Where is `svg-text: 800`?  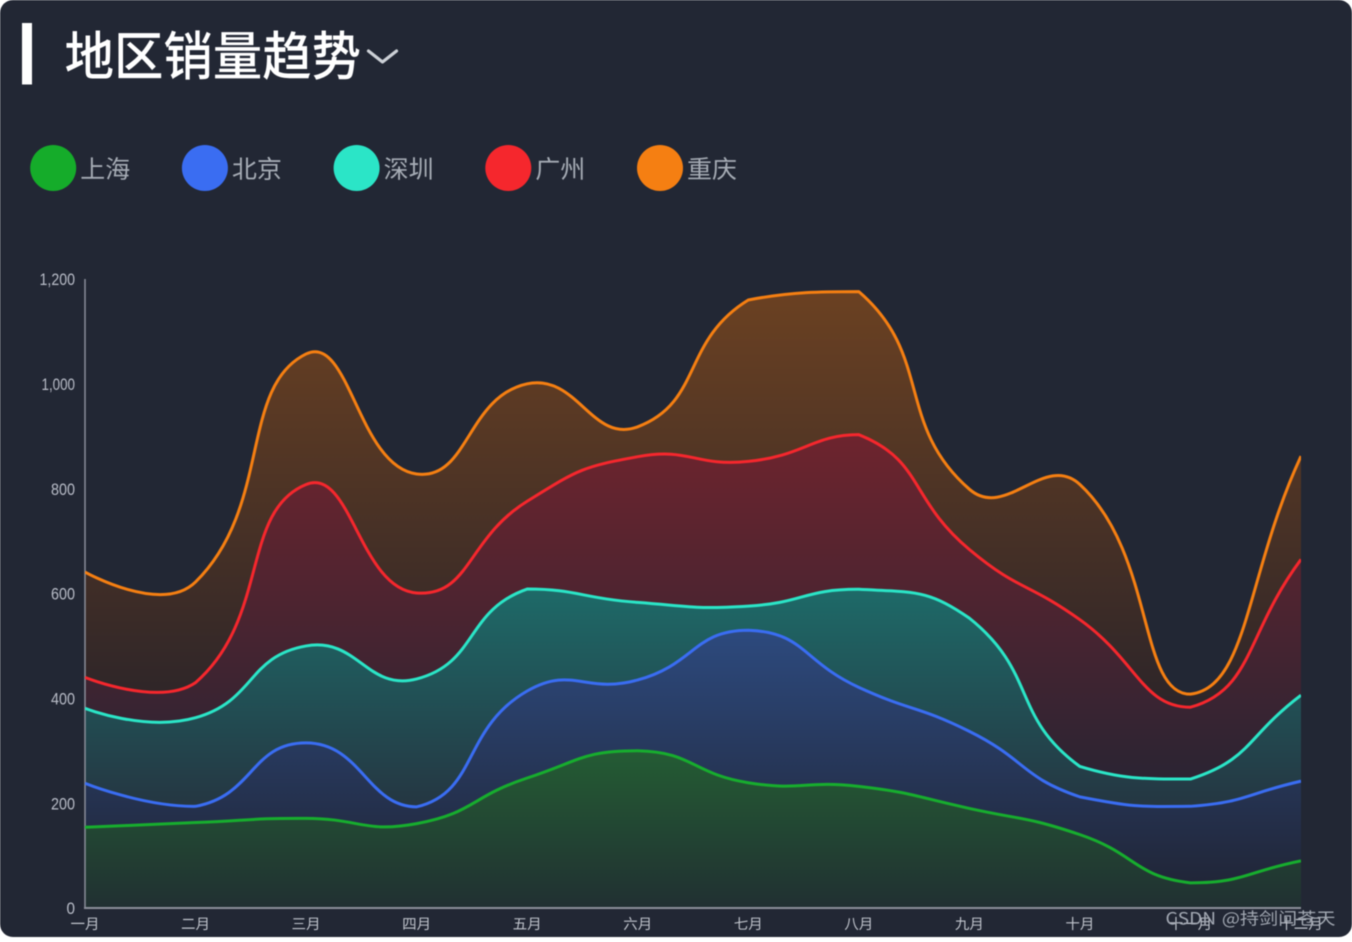
svg-text: 800 is located at coordinates (63, 489).